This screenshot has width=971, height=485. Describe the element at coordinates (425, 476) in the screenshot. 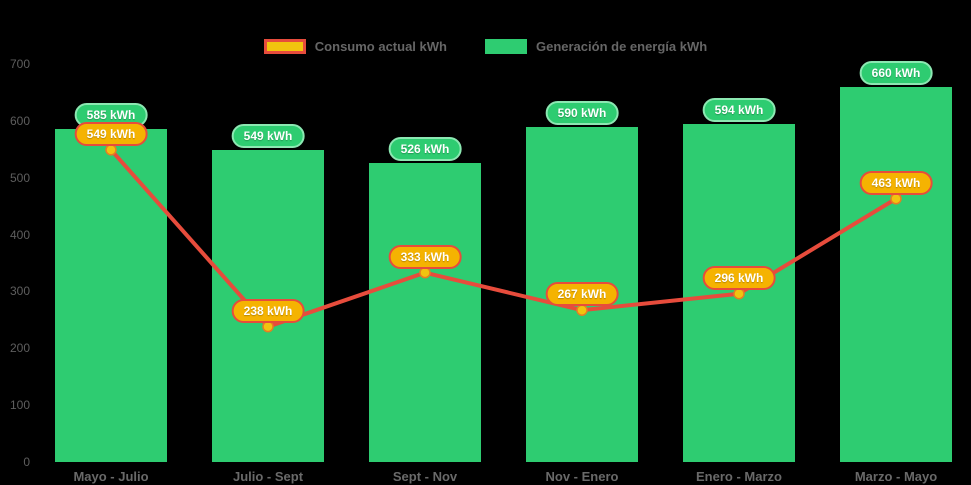

I see `x-axis-category-label: Sept - Nov` at that location.